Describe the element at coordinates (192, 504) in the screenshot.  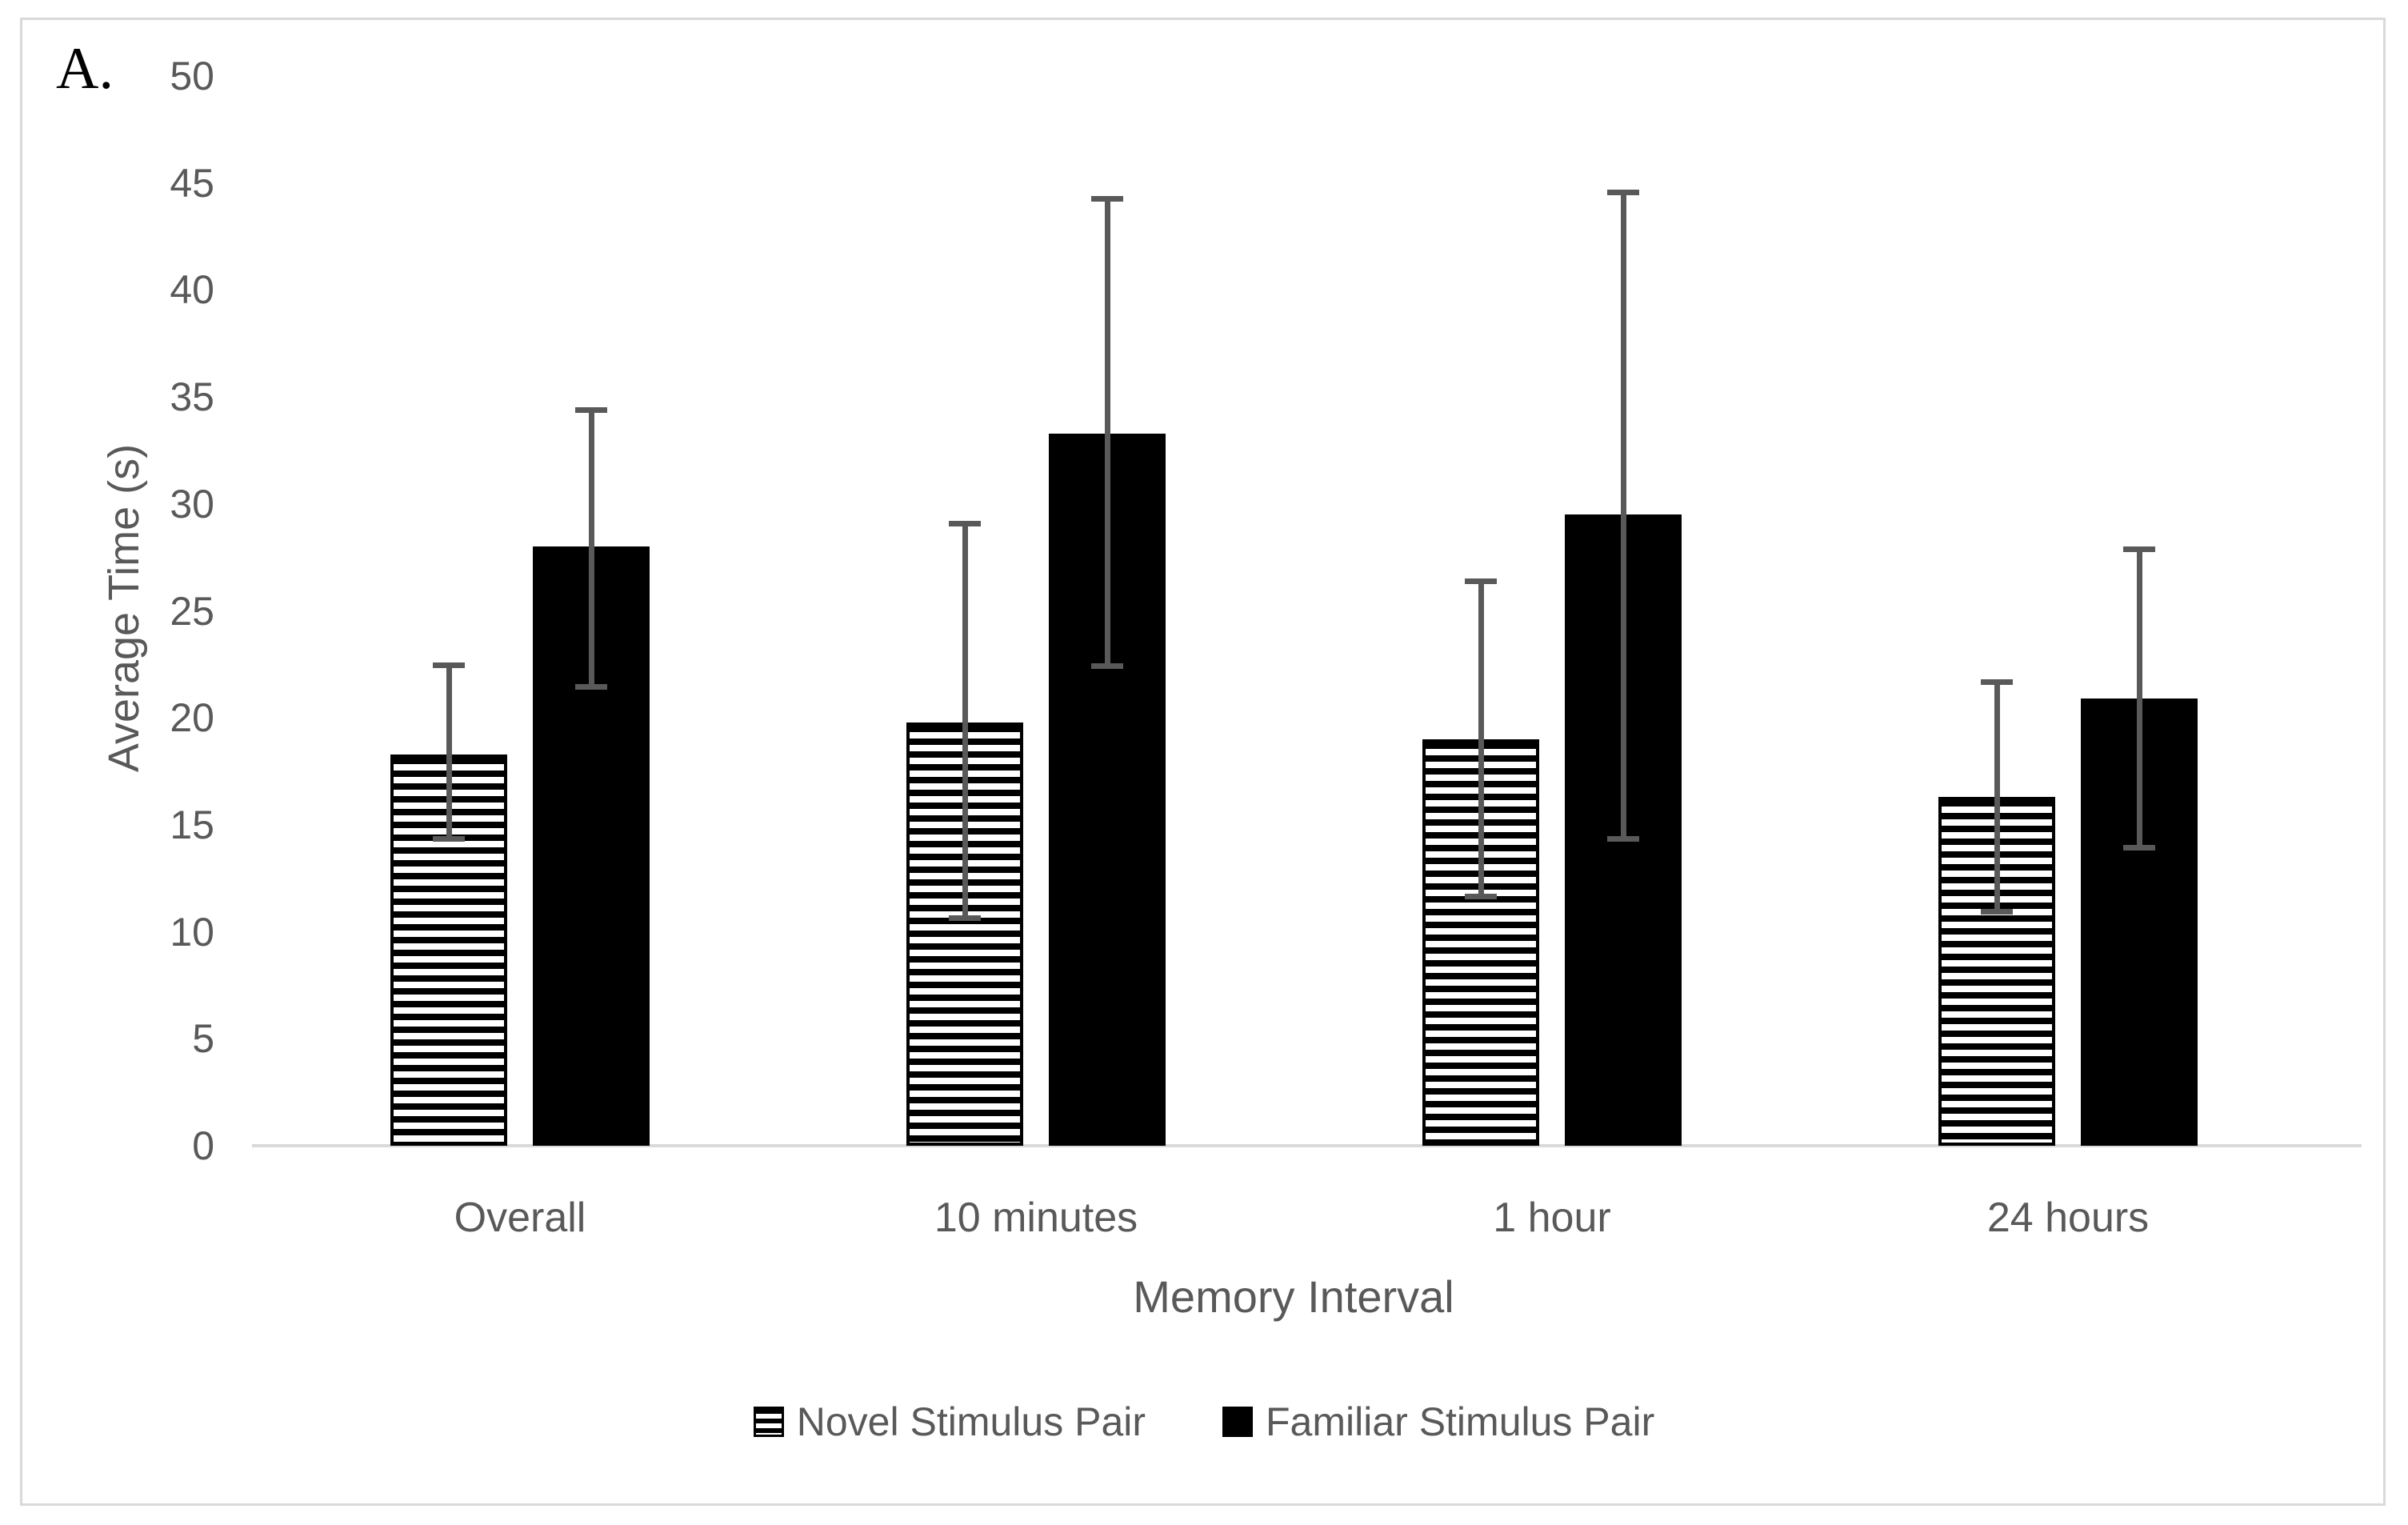
I see `y-tick-label-30: 30` at that location.